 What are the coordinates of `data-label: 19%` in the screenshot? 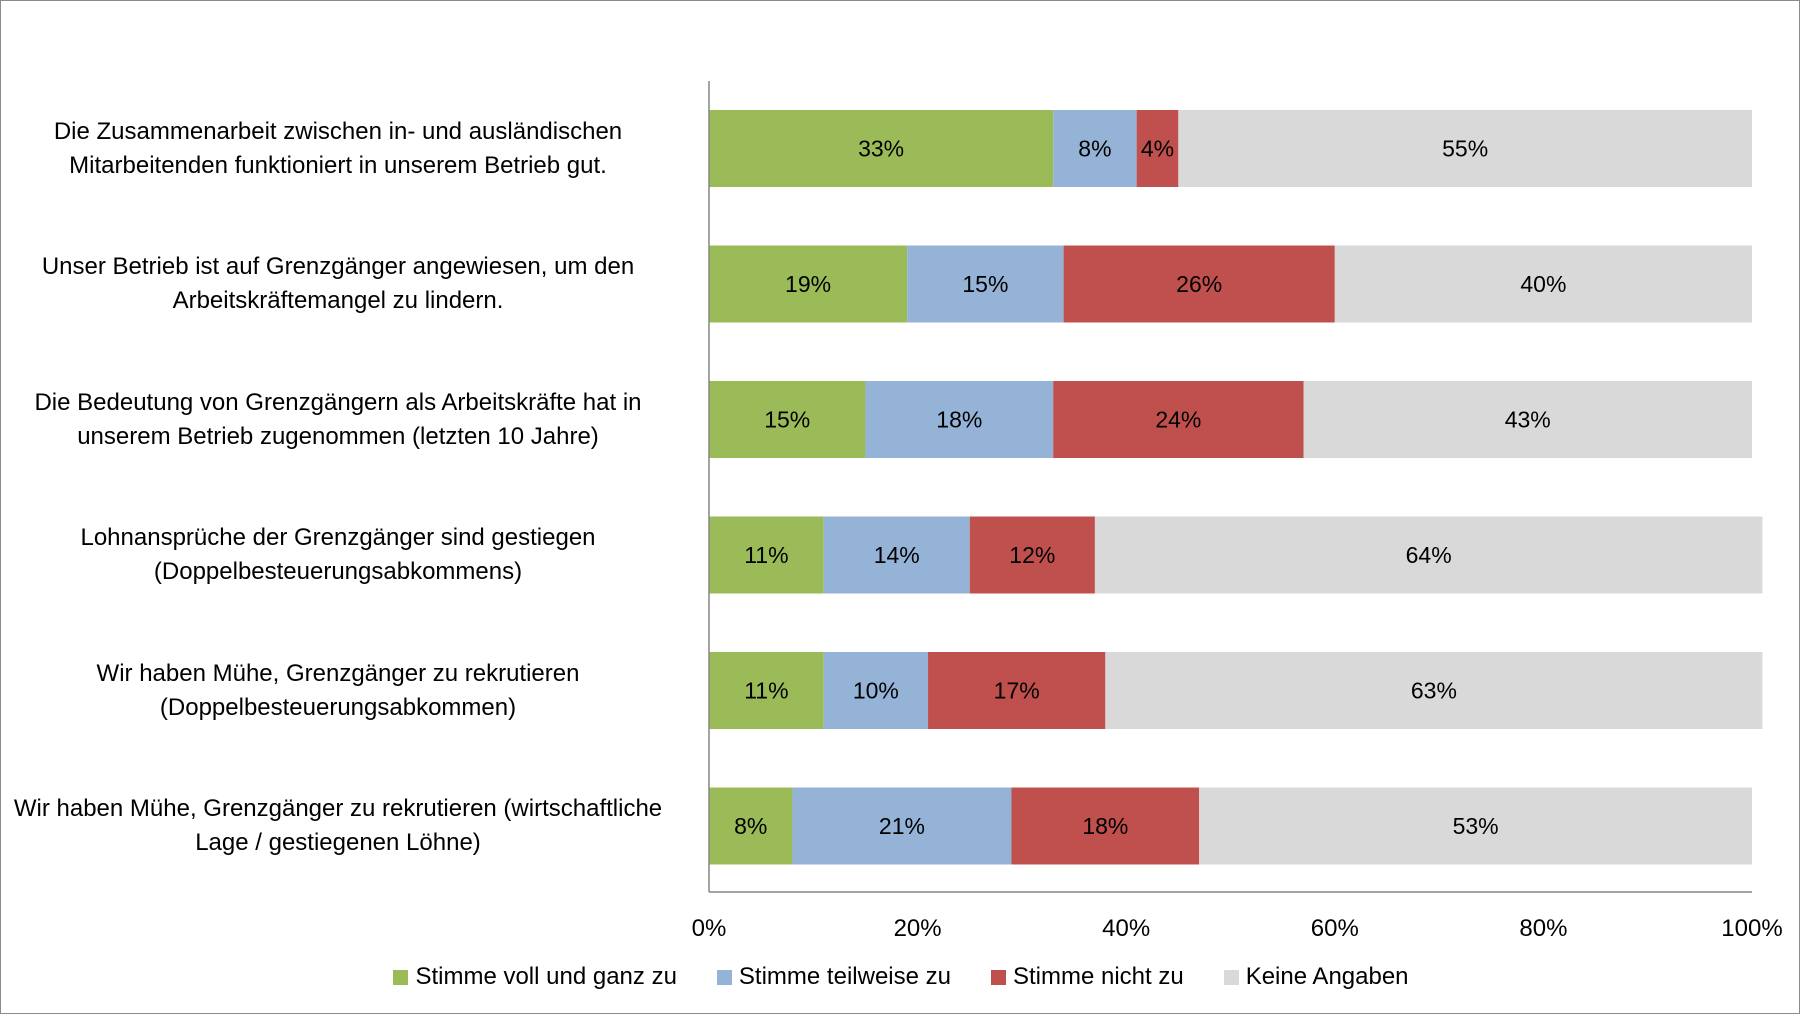 It's located at (808, 284).